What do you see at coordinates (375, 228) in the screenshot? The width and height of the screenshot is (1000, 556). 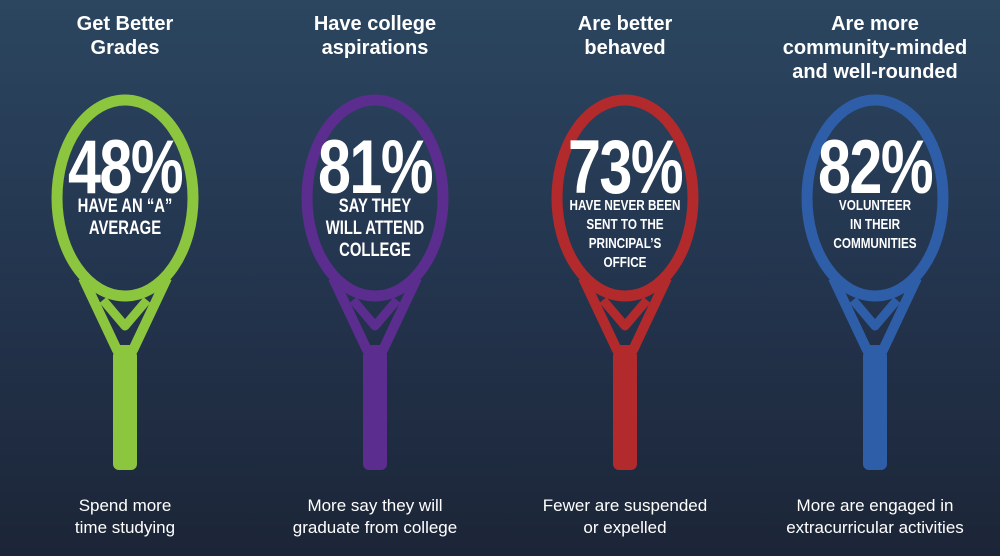 I see `stat-description: SAY THEY WILL ATTEND COLLEGE` at bounding box center [375, 228].